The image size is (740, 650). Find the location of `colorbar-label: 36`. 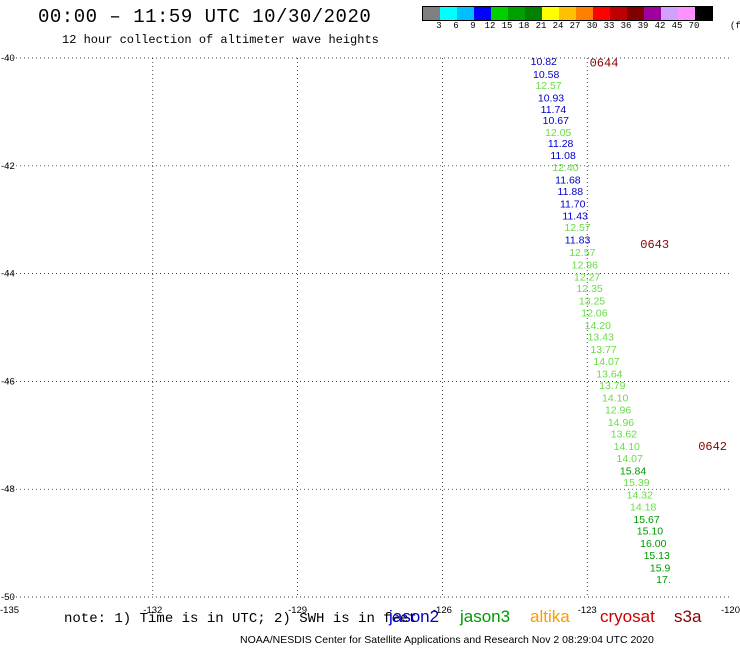

colorbar-label: 36 is located at coordinates (626, 26).